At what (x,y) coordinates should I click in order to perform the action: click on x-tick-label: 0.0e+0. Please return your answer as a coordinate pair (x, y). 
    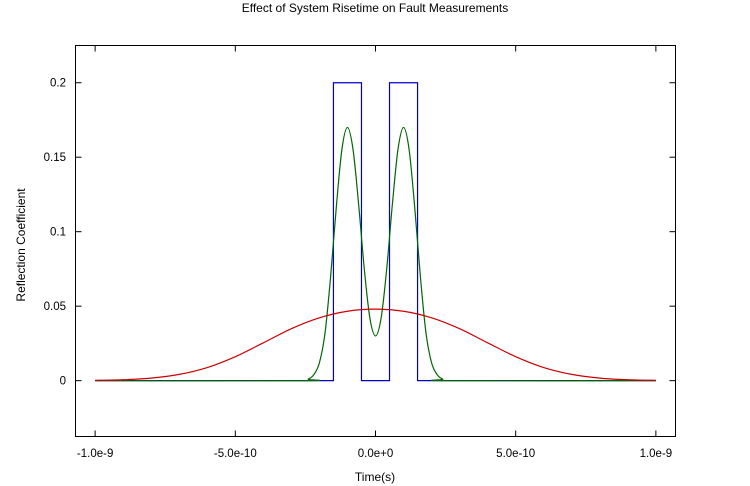
    Looking at the image, I should click on (376, 454).